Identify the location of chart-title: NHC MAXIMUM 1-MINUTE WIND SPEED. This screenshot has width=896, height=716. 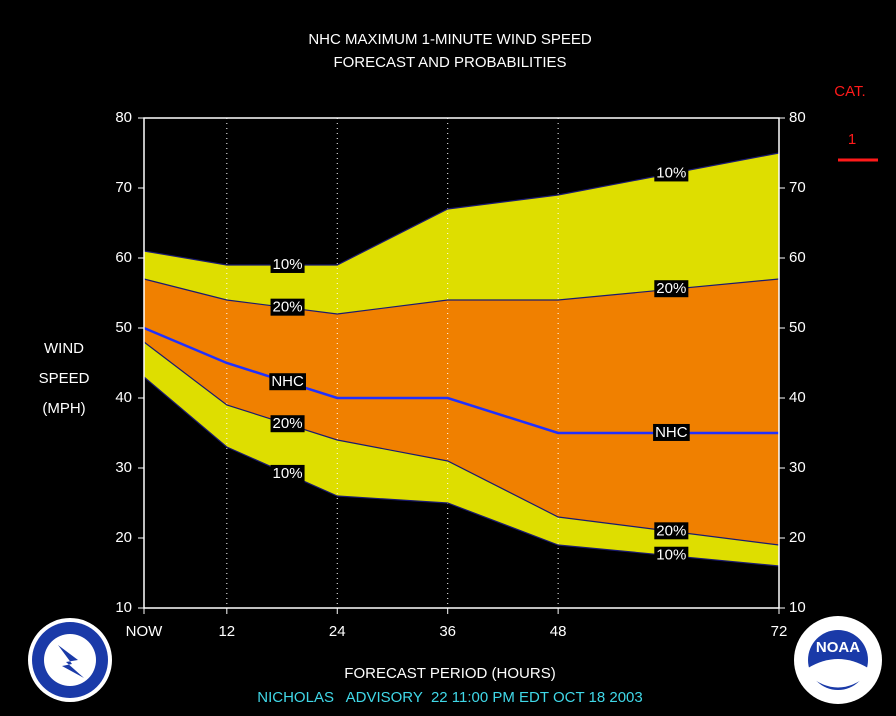
(450, 39).